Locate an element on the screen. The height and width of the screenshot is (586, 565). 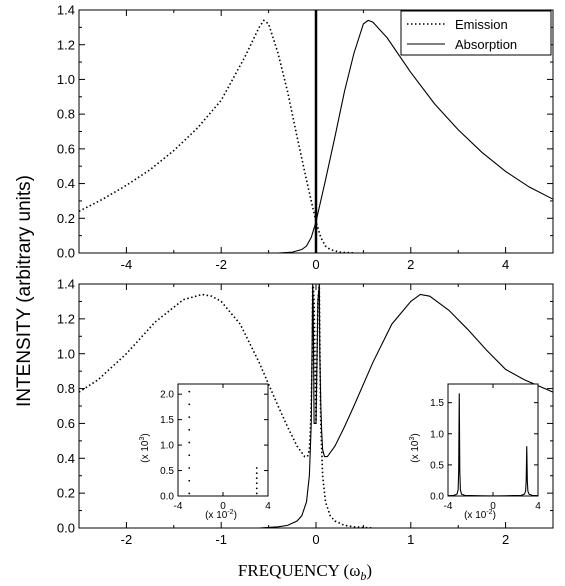
inset-left-series-group is located at coordinates (223, 442).